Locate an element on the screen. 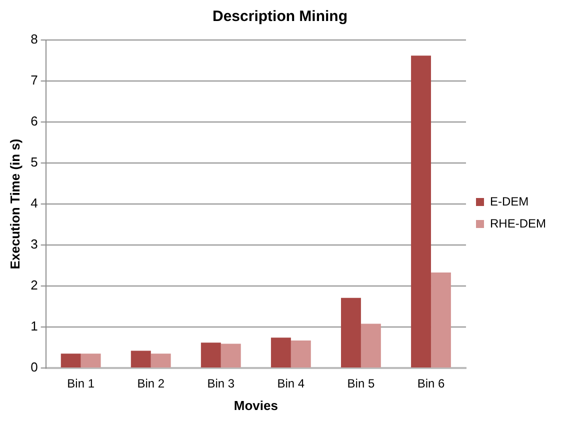 The height and width of the screenshot is (422, 566). y-tick-label: 2 is located at coordinates (34, 285).